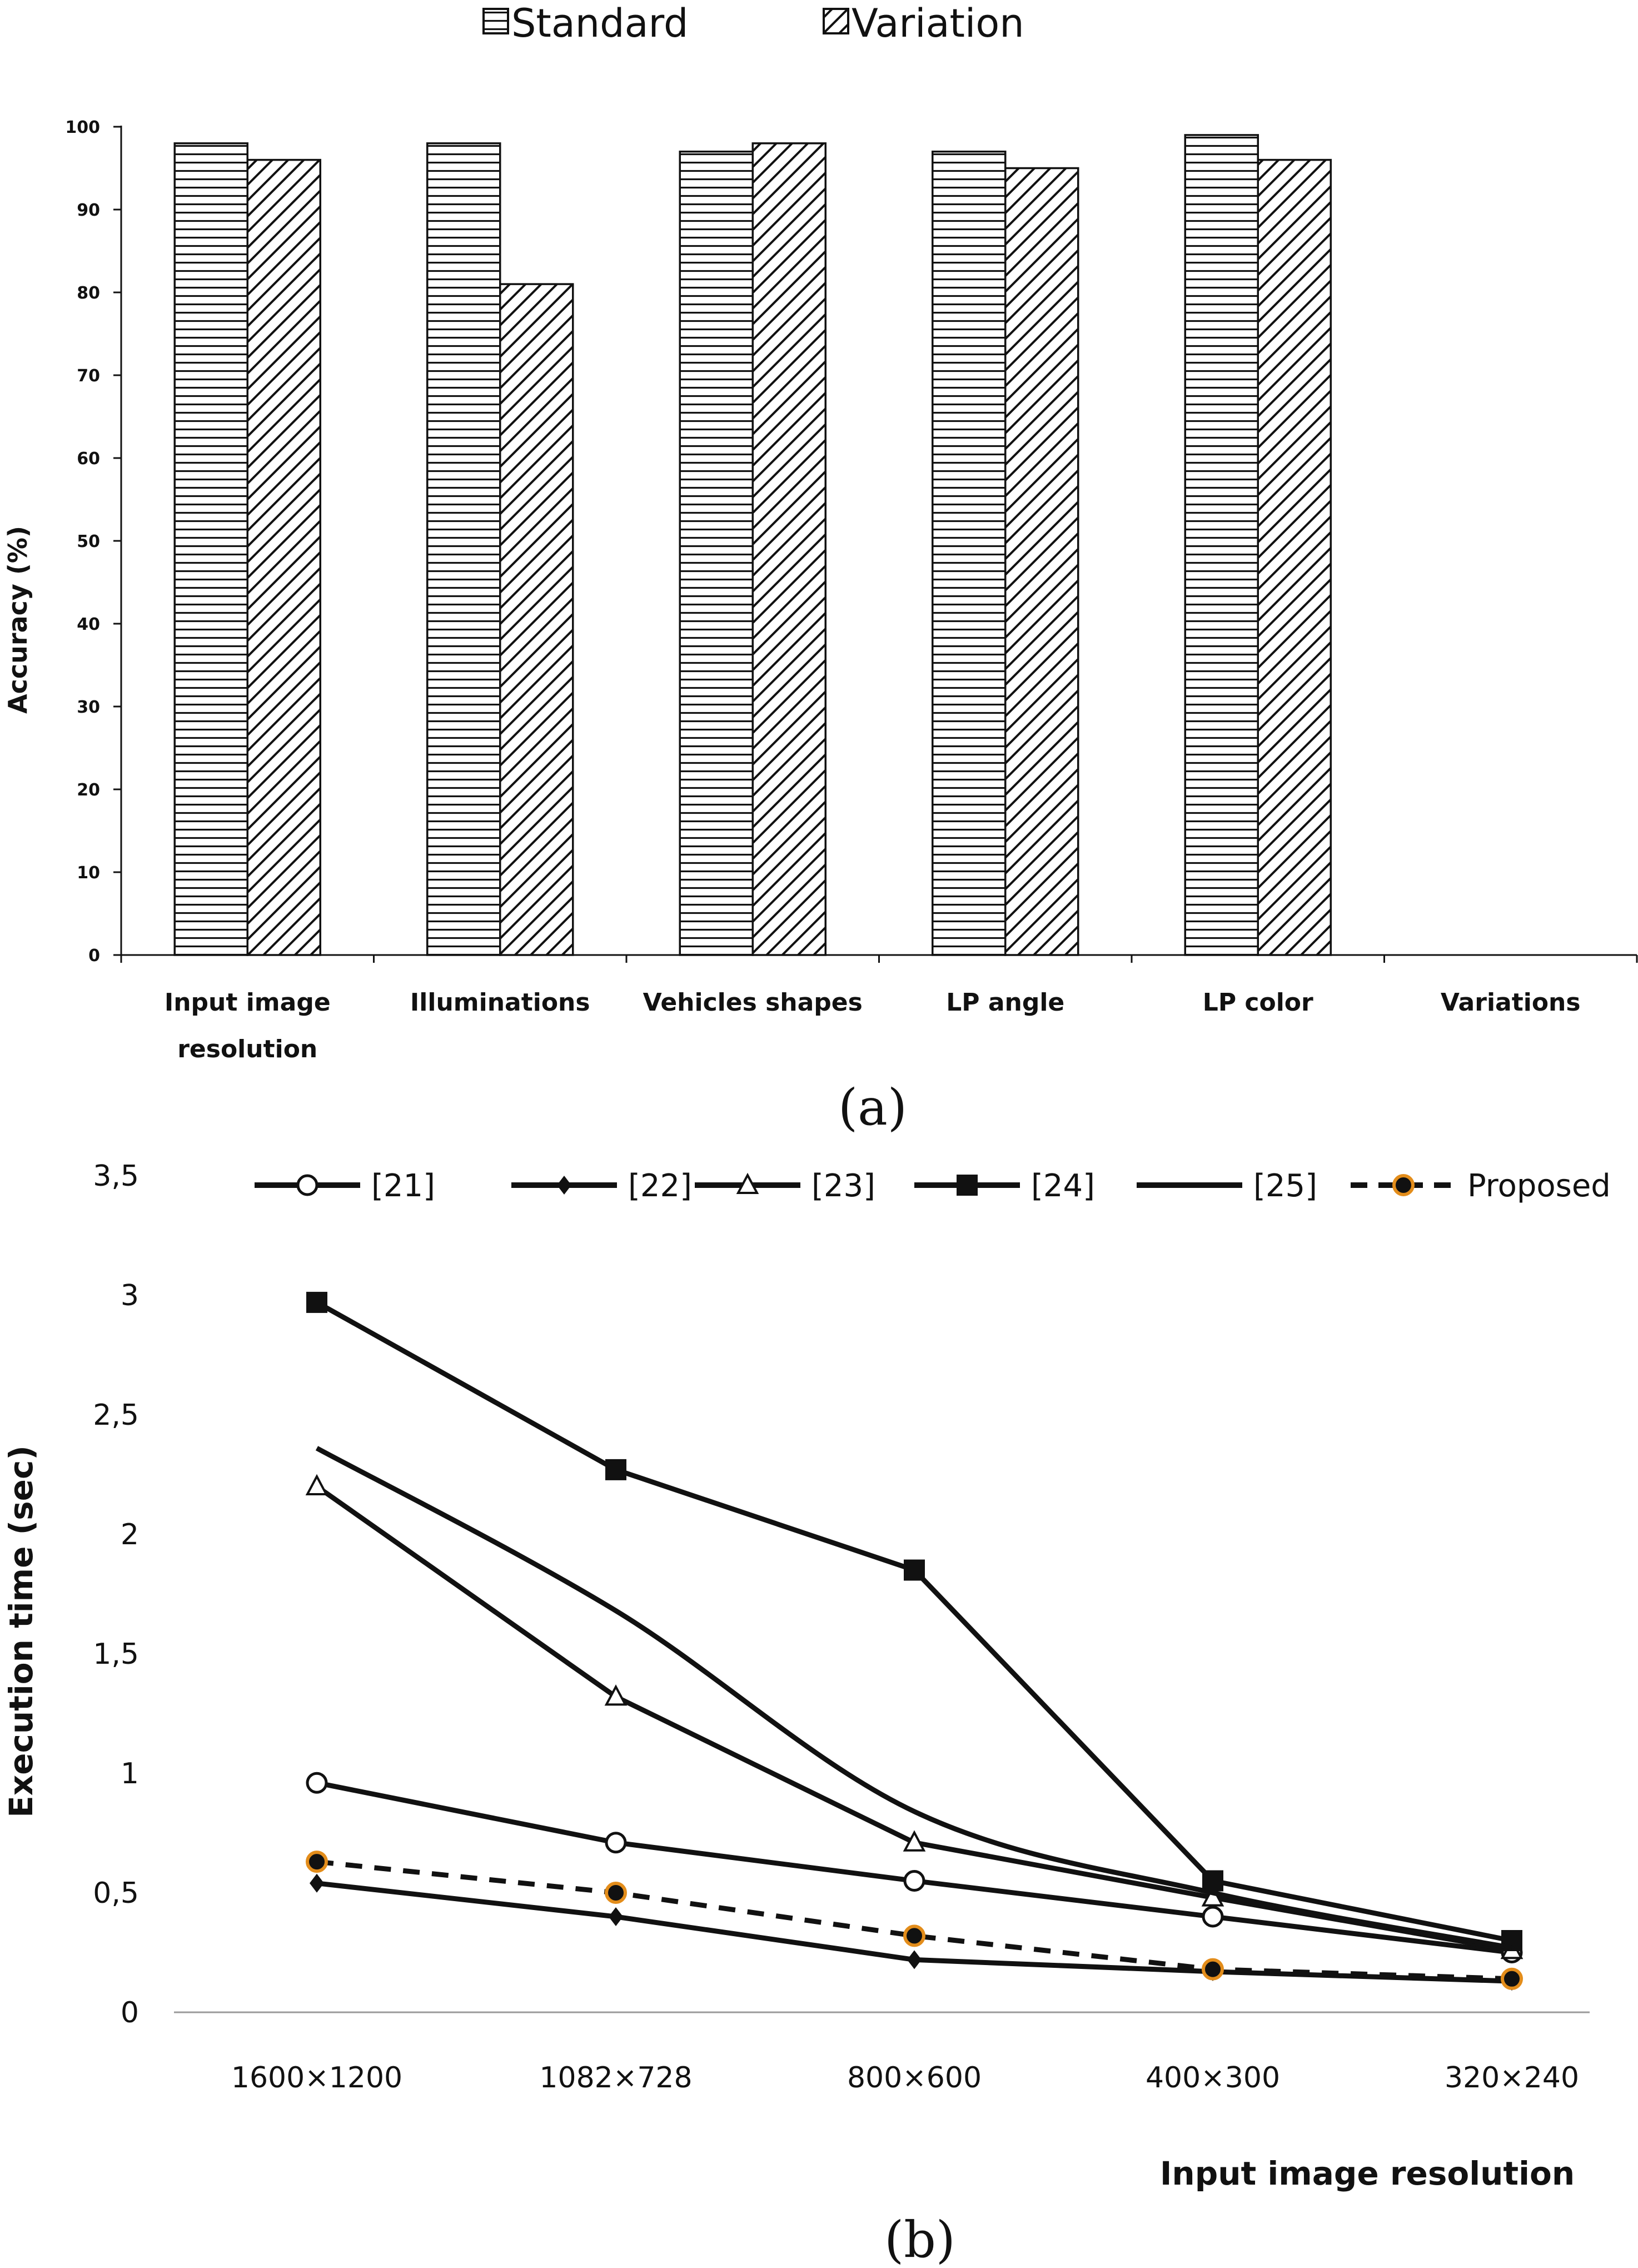  Describe the element at coordinates (21, 1631) in the screenshot. I see `line-y-axis-title: Execution time (sec)` at that location.